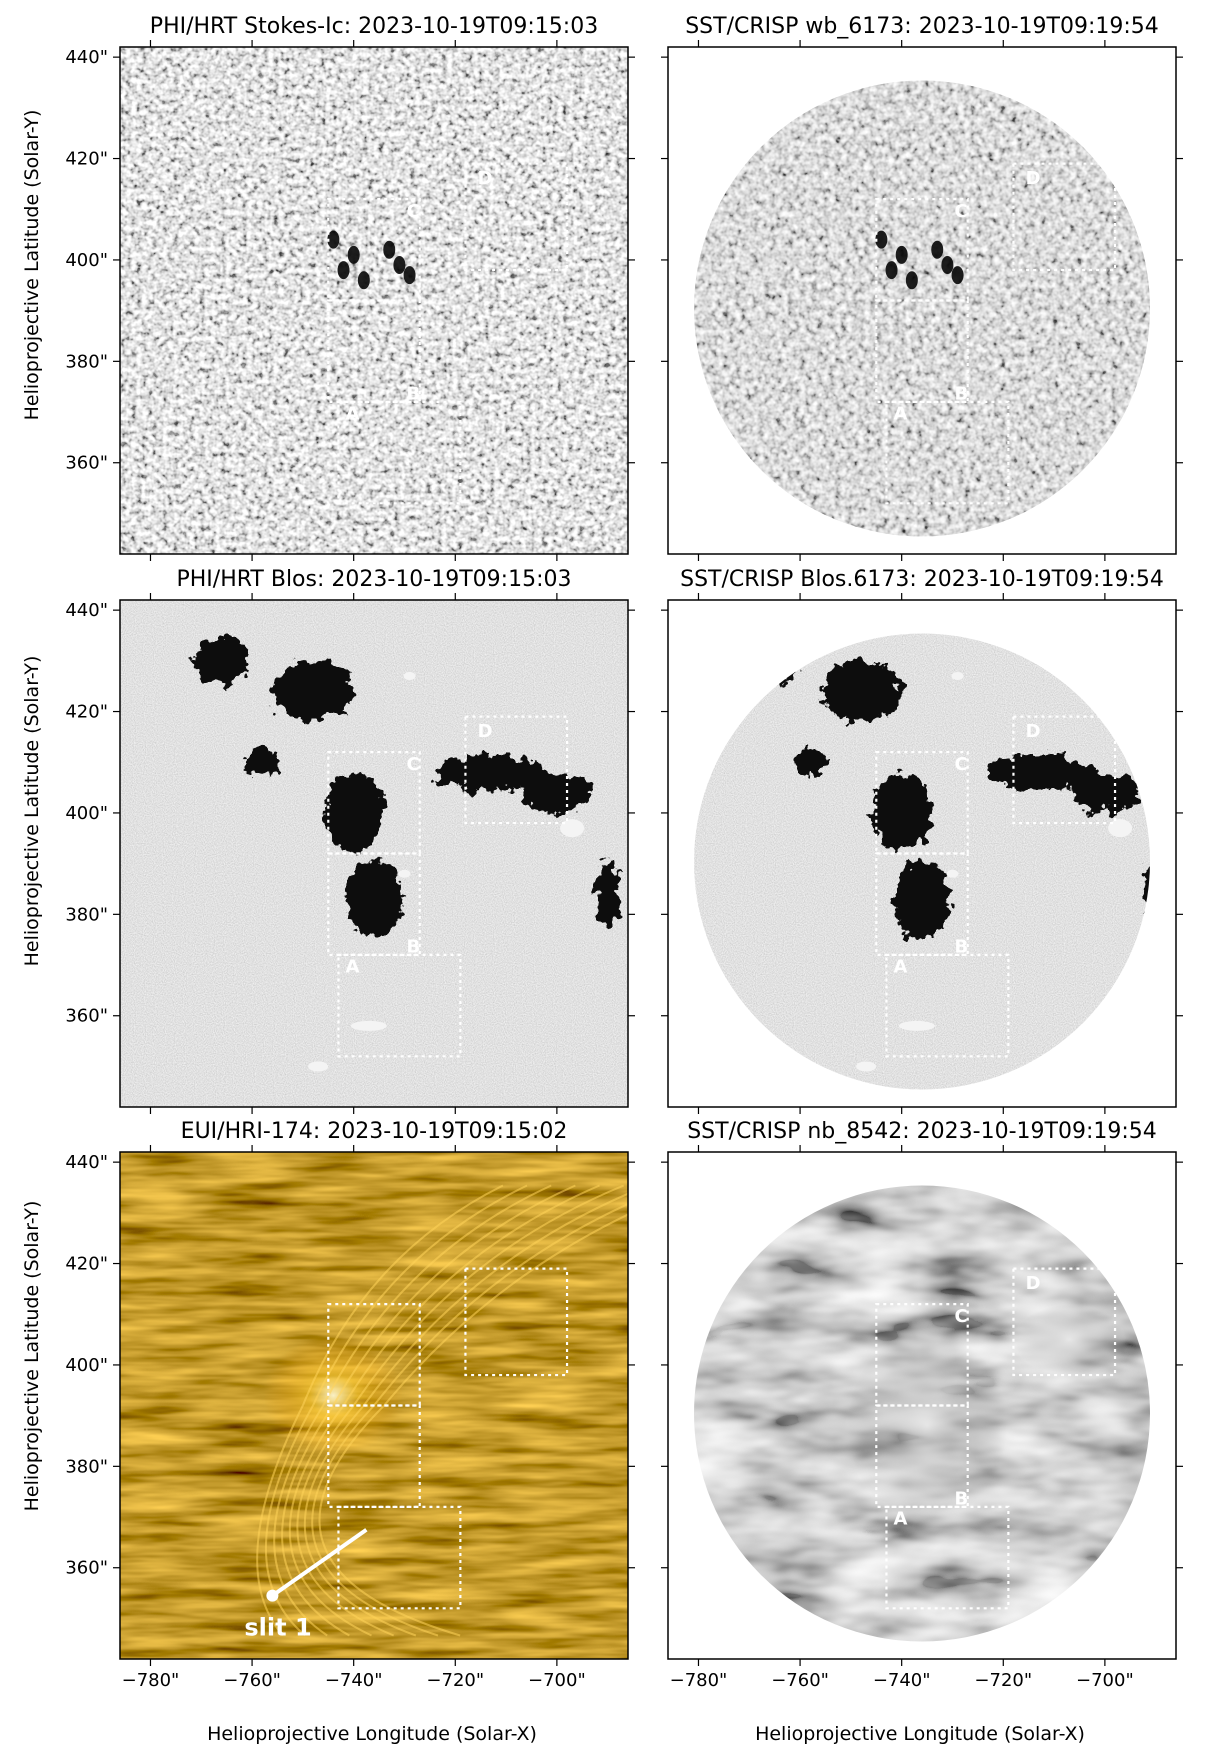 The width and height of the screenshot is (1223, 1755). What do you see at coordinates (372, 1734) in the screenshot?
I see `x-axis-label: Helioprojective Longitude (Solar-X)` at bounding box center [372, 1734].